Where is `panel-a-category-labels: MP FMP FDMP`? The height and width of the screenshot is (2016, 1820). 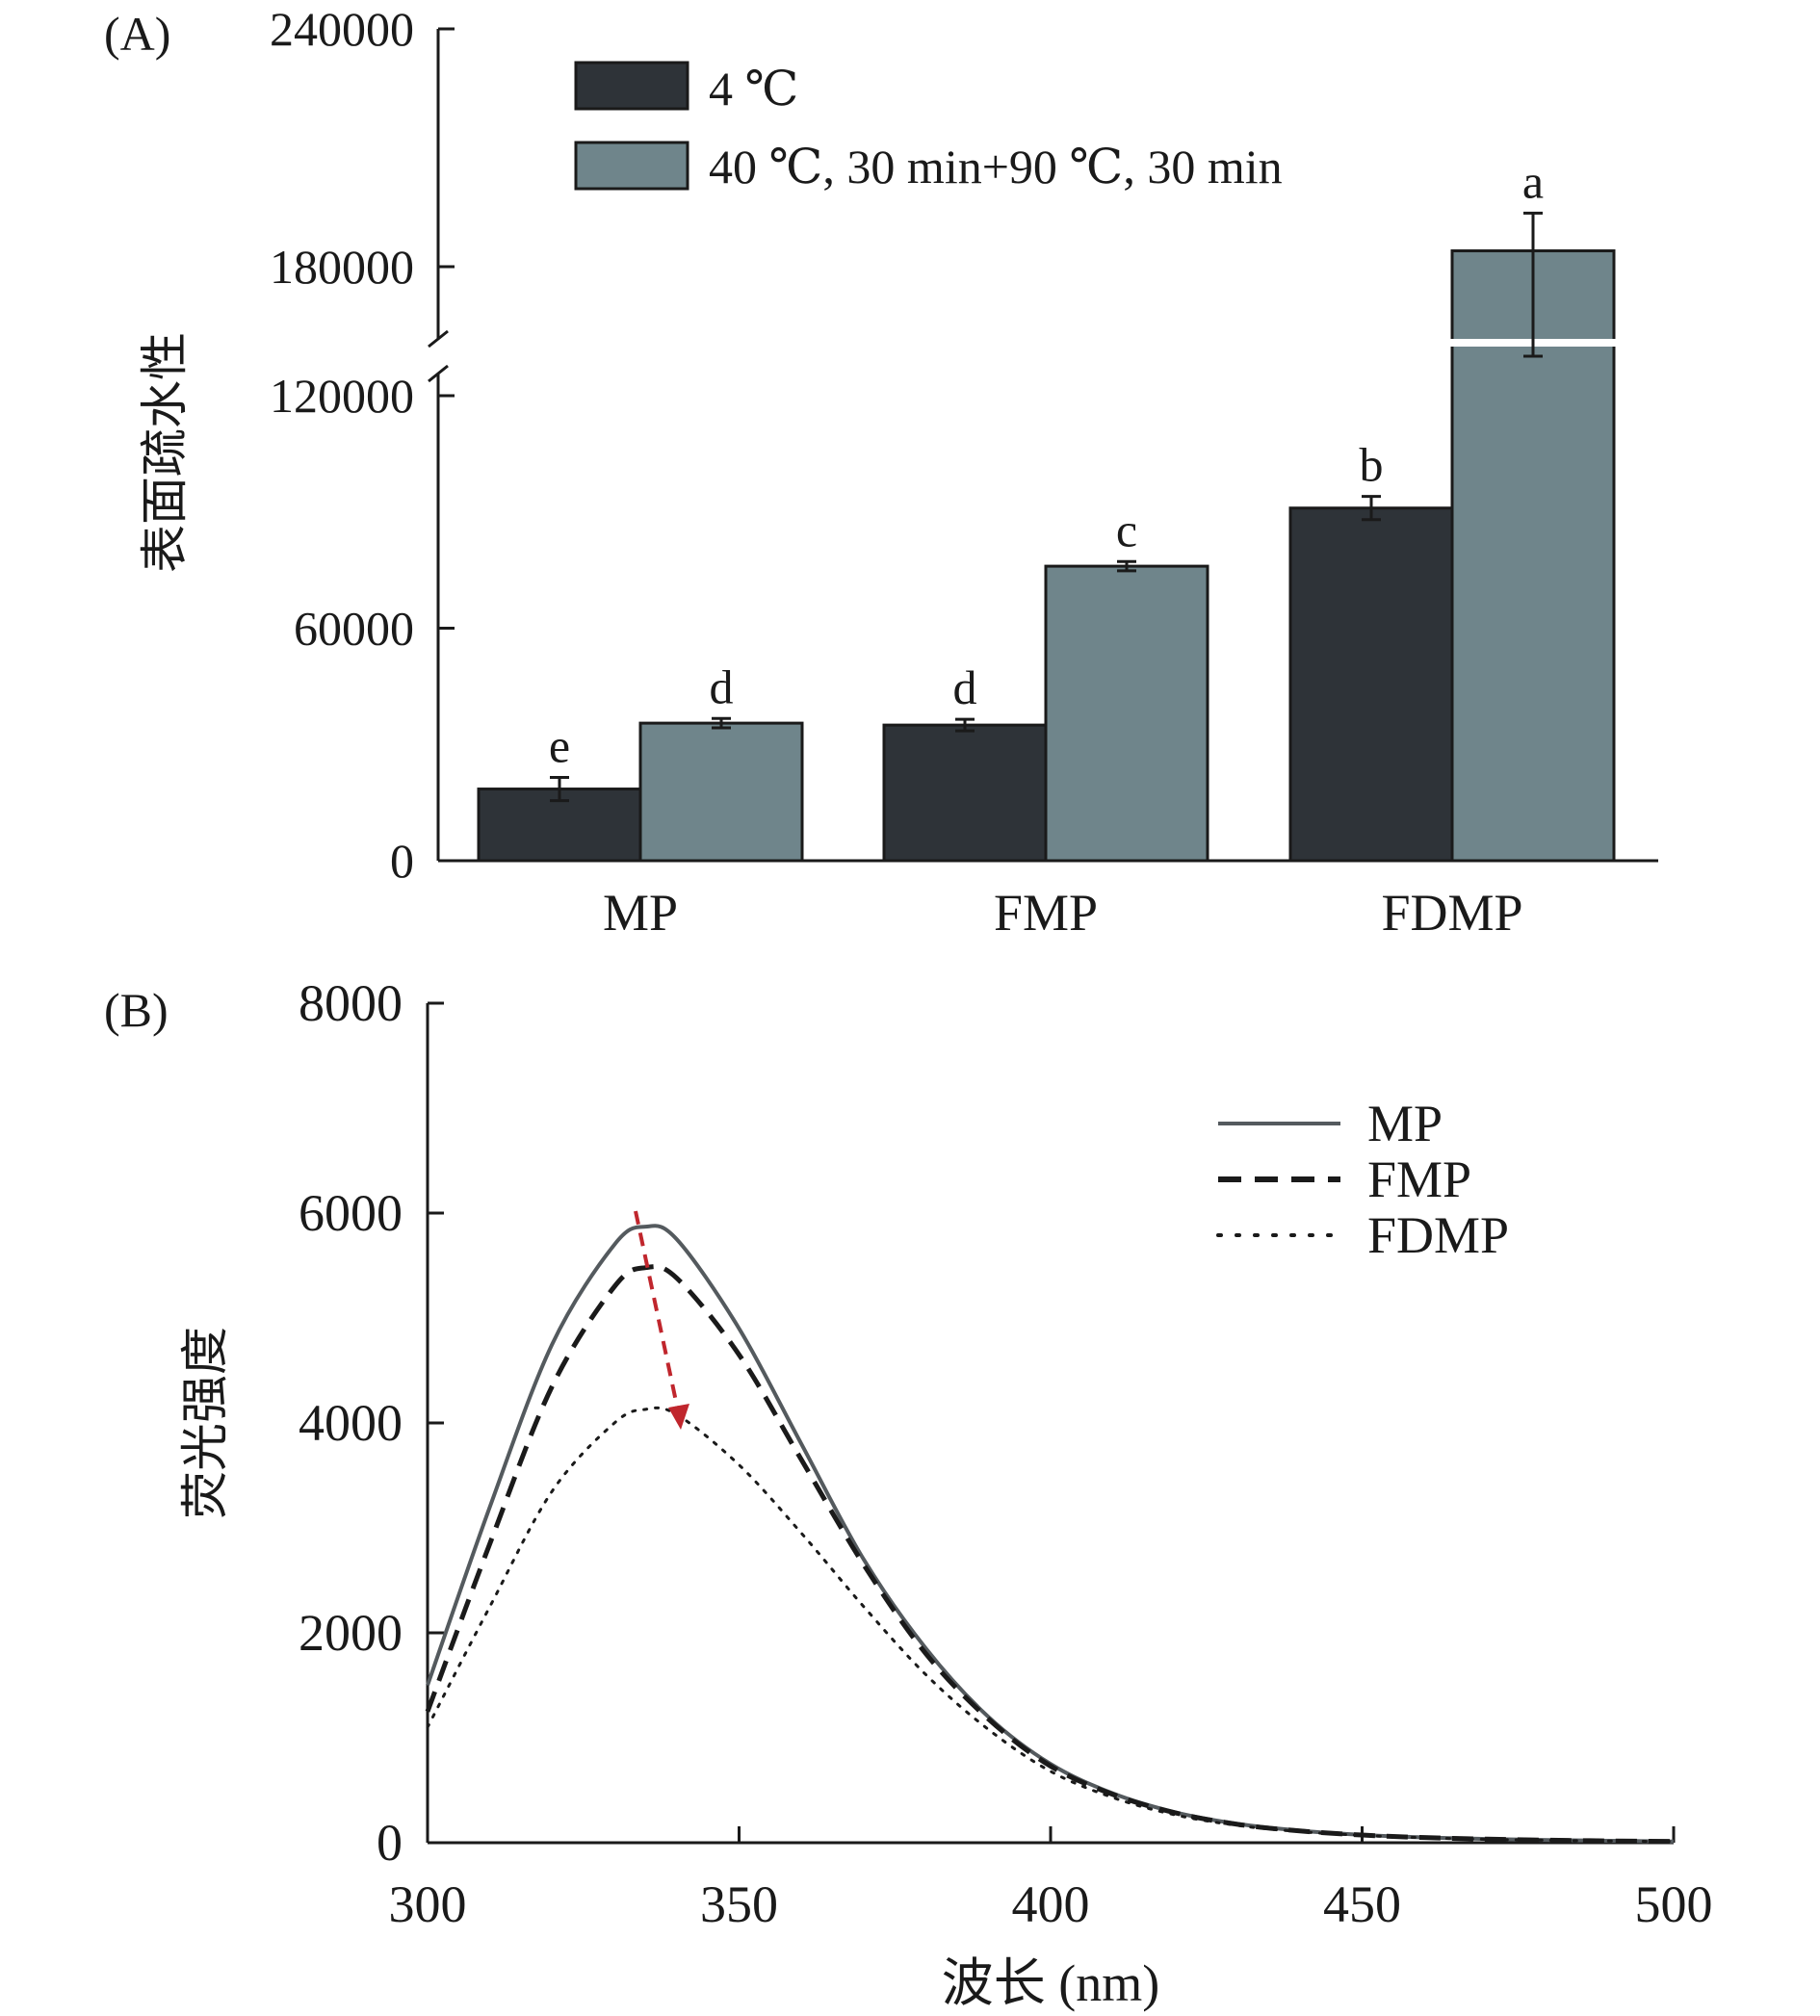
panel-a-category-labels: MP FMP FDMP is located at coordinates (1063, 913).